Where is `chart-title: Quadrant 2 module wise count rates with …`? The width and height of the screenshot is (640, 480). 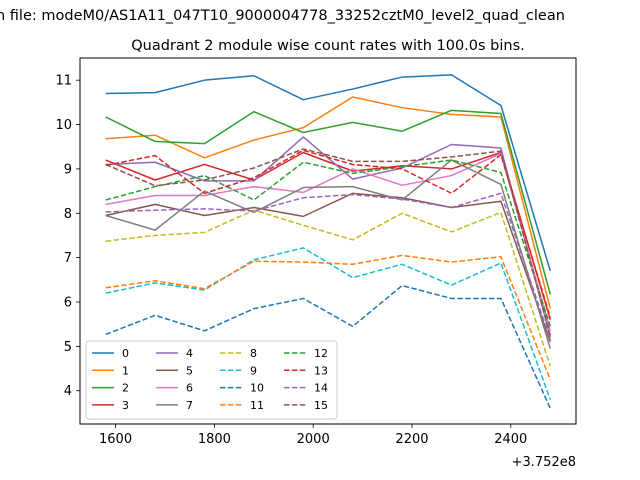 chart-title: Quadrant 2 module wise count rates with … is located at coordinates (328, 46).